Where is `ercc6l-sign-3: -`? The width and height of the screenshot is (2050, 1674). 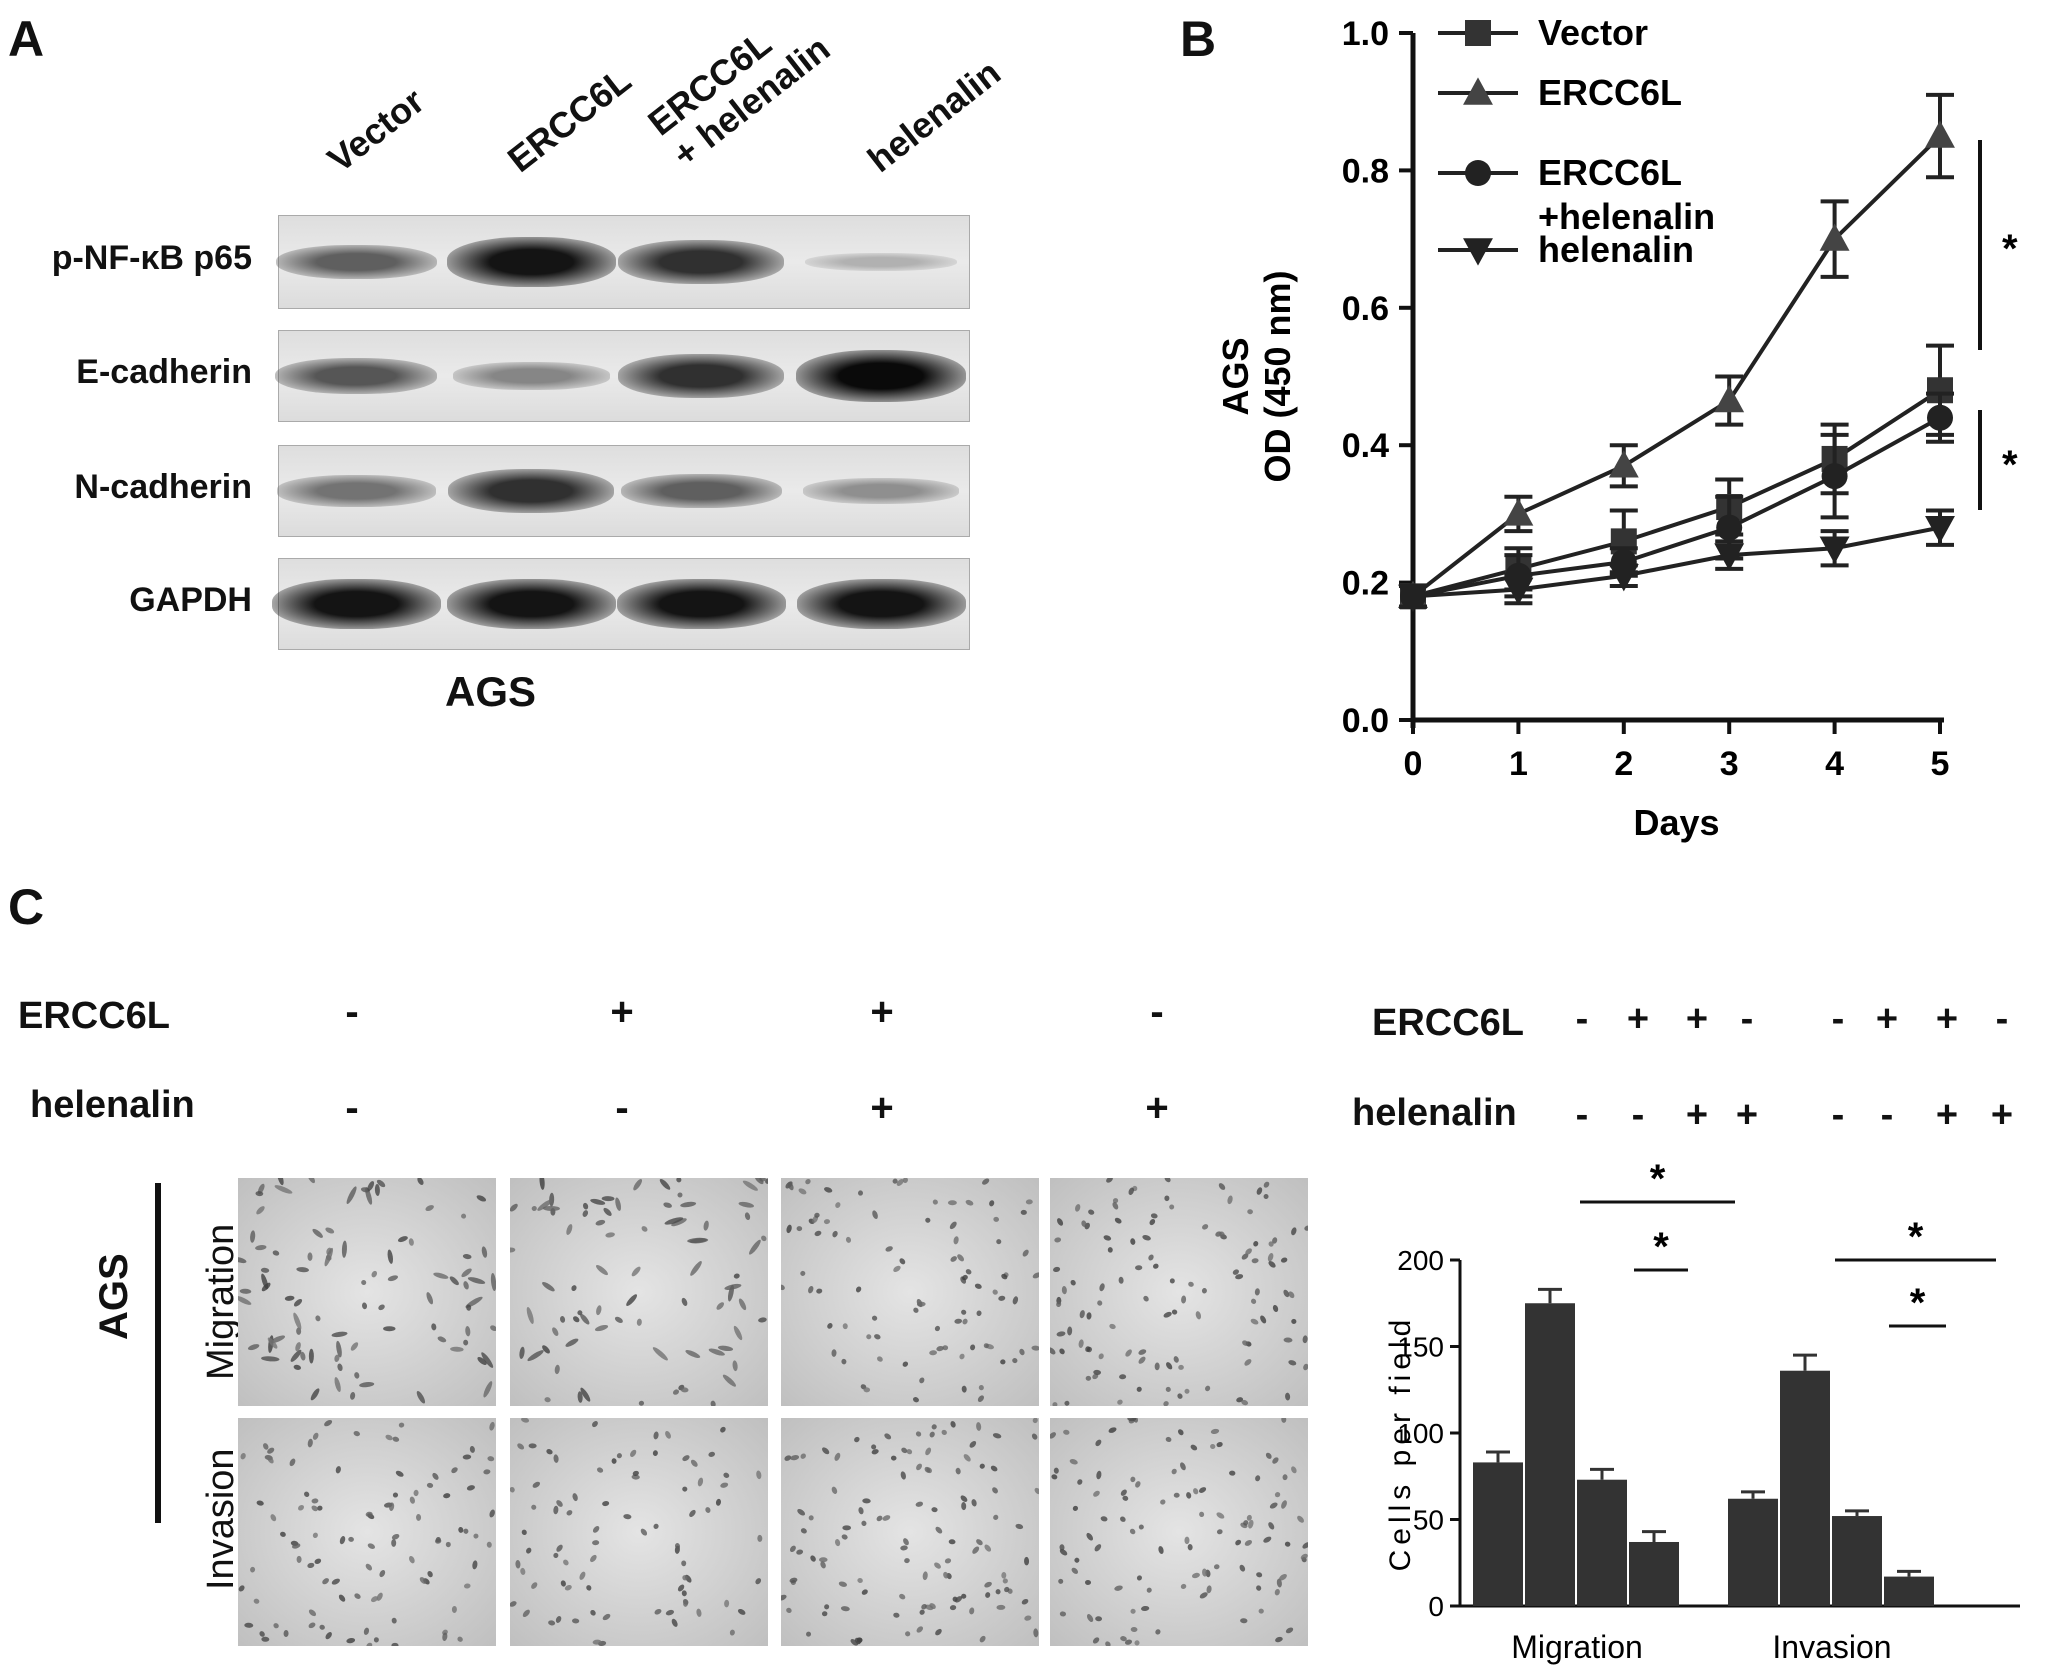 ercc6l-sign-3: - is located at coordinates (1157, 1012).